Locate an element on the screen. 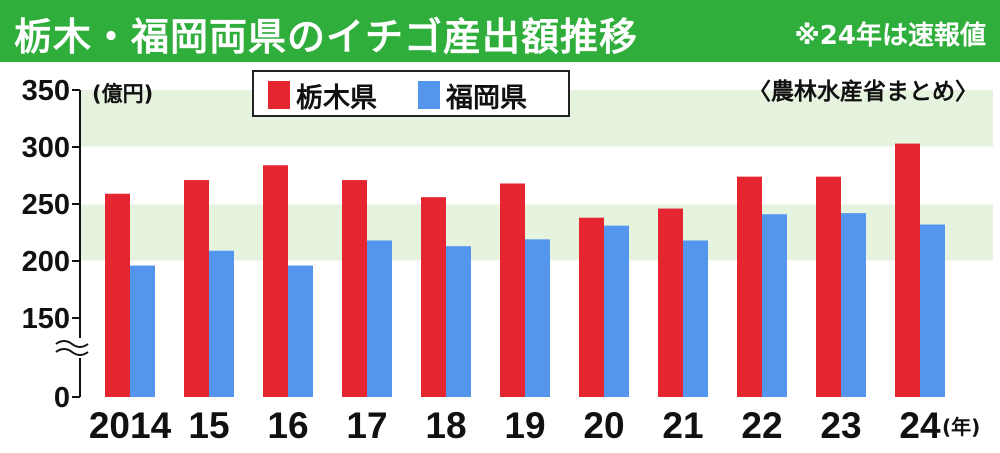  y-axis-unit: (億円) is located at coordinates (122, 94).